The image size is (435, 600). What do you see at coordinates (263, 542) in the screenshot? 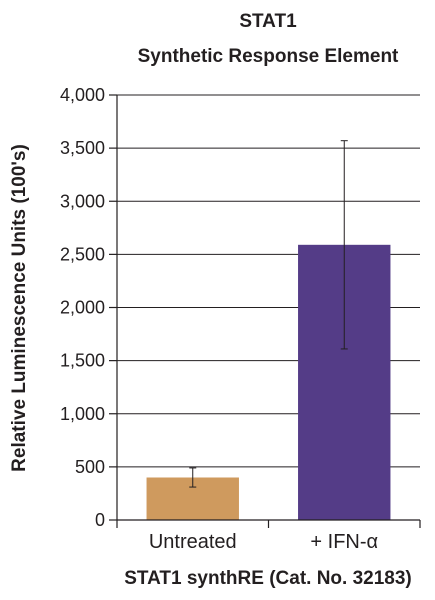
I see `x-axis-categories: Untreated + IFN-α` at bounding box center [263, 542].